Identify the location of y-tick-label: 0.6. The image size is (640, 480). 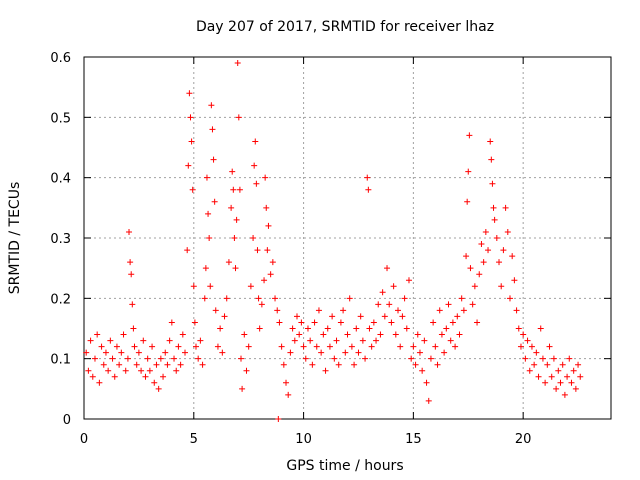
(60, 58).